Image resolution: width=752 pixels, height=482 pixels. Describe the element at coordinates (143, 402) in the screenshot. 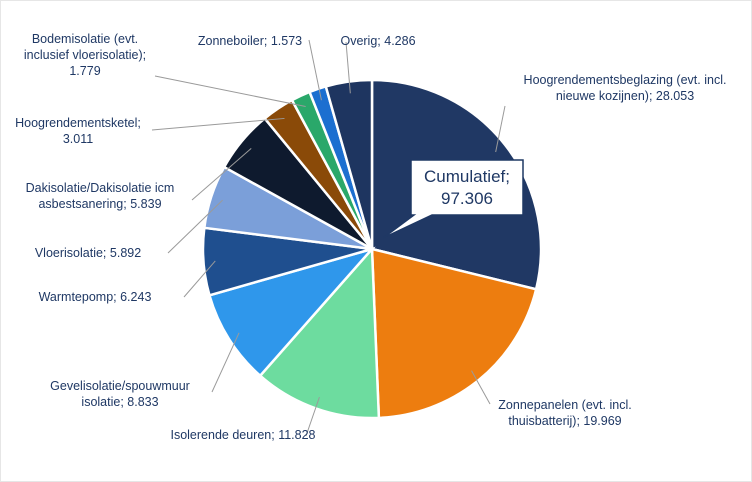

I see `slice-value: 8.833` at that location.